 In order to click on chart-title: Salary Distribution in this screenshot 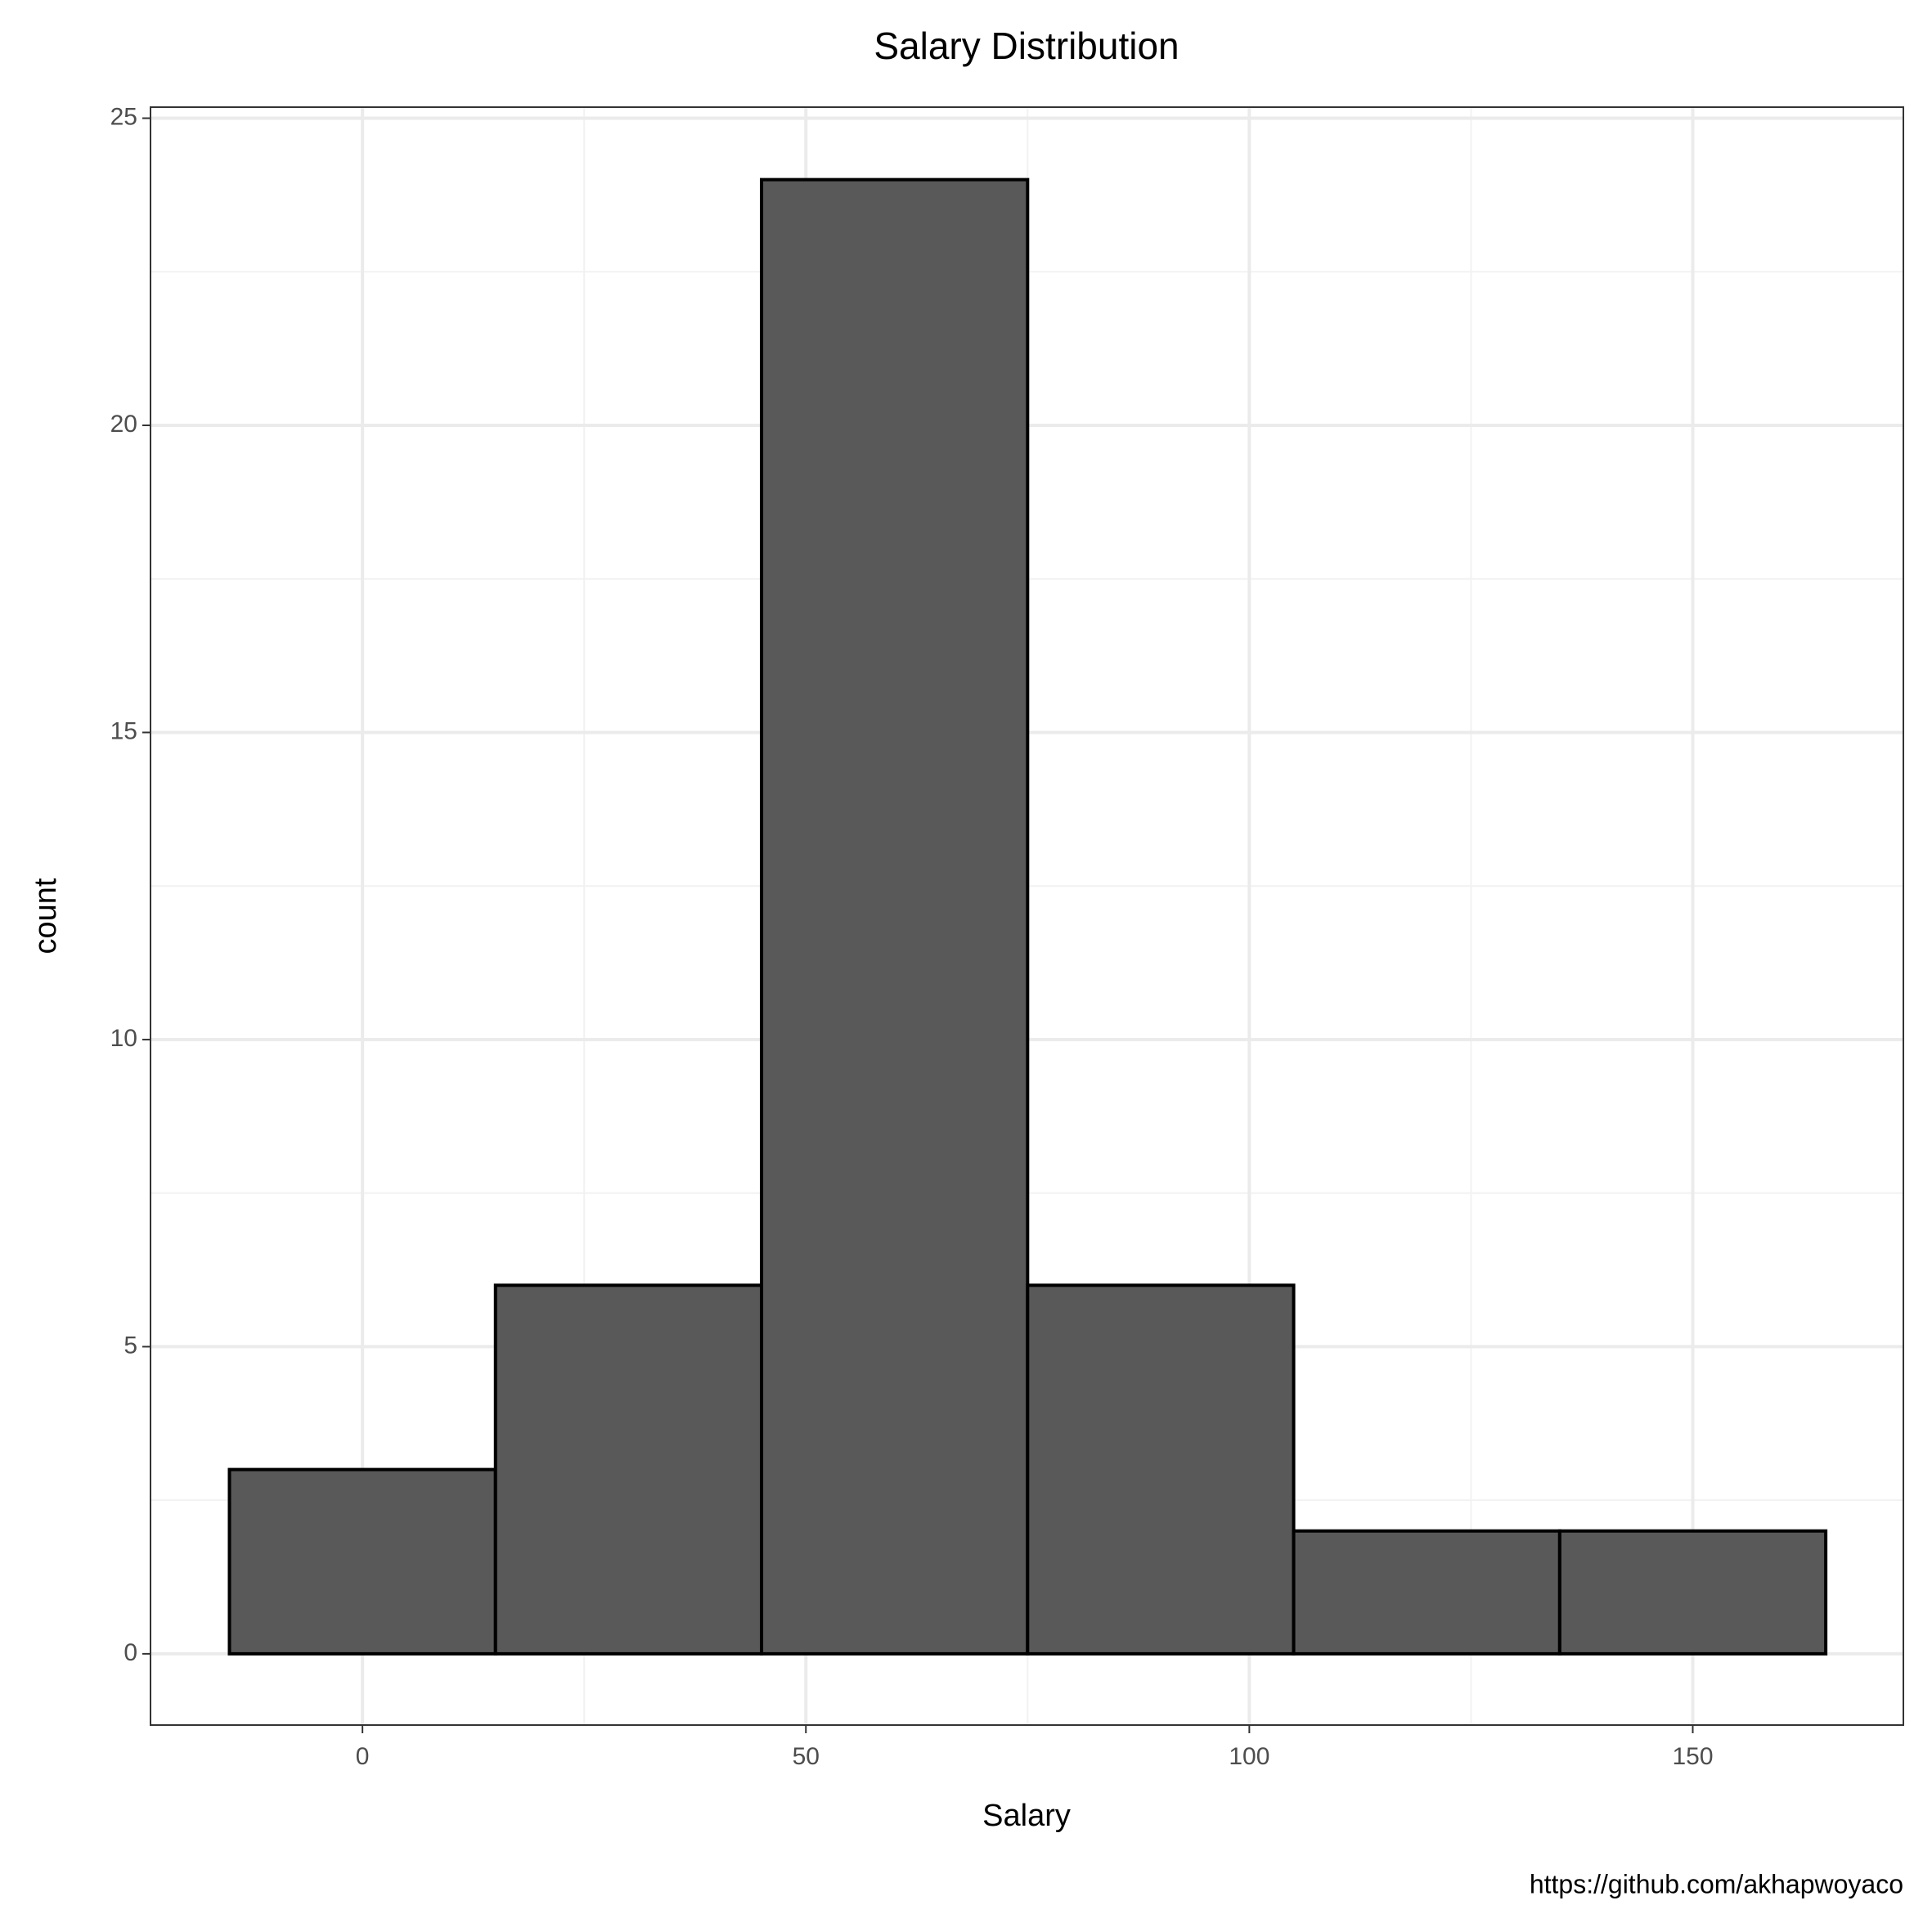, I will do `click(1026, 46)`.